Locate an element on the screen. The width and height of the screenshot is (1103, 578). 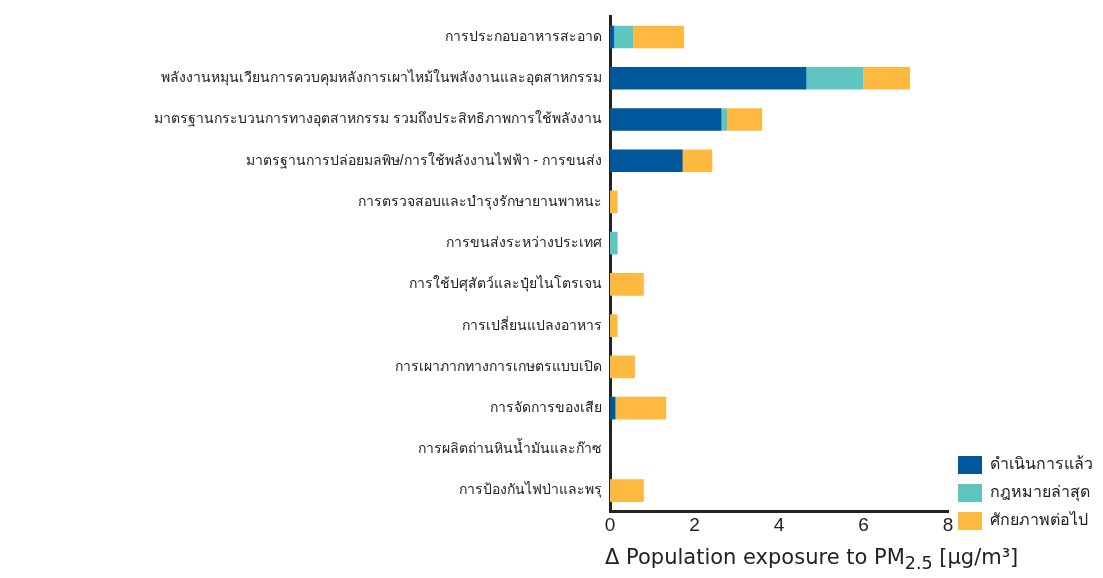
x-tick-label: 4 is located at coordinates (779, 524).